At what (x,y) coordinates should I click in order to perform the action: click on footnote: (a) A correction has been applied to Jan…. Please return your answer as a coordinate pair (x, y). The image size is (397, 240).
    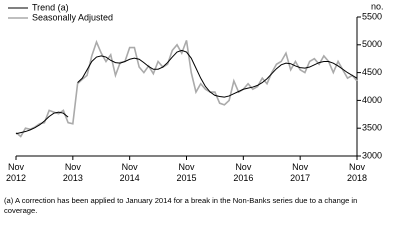
    Looking at the image, I should click on (181, 205).